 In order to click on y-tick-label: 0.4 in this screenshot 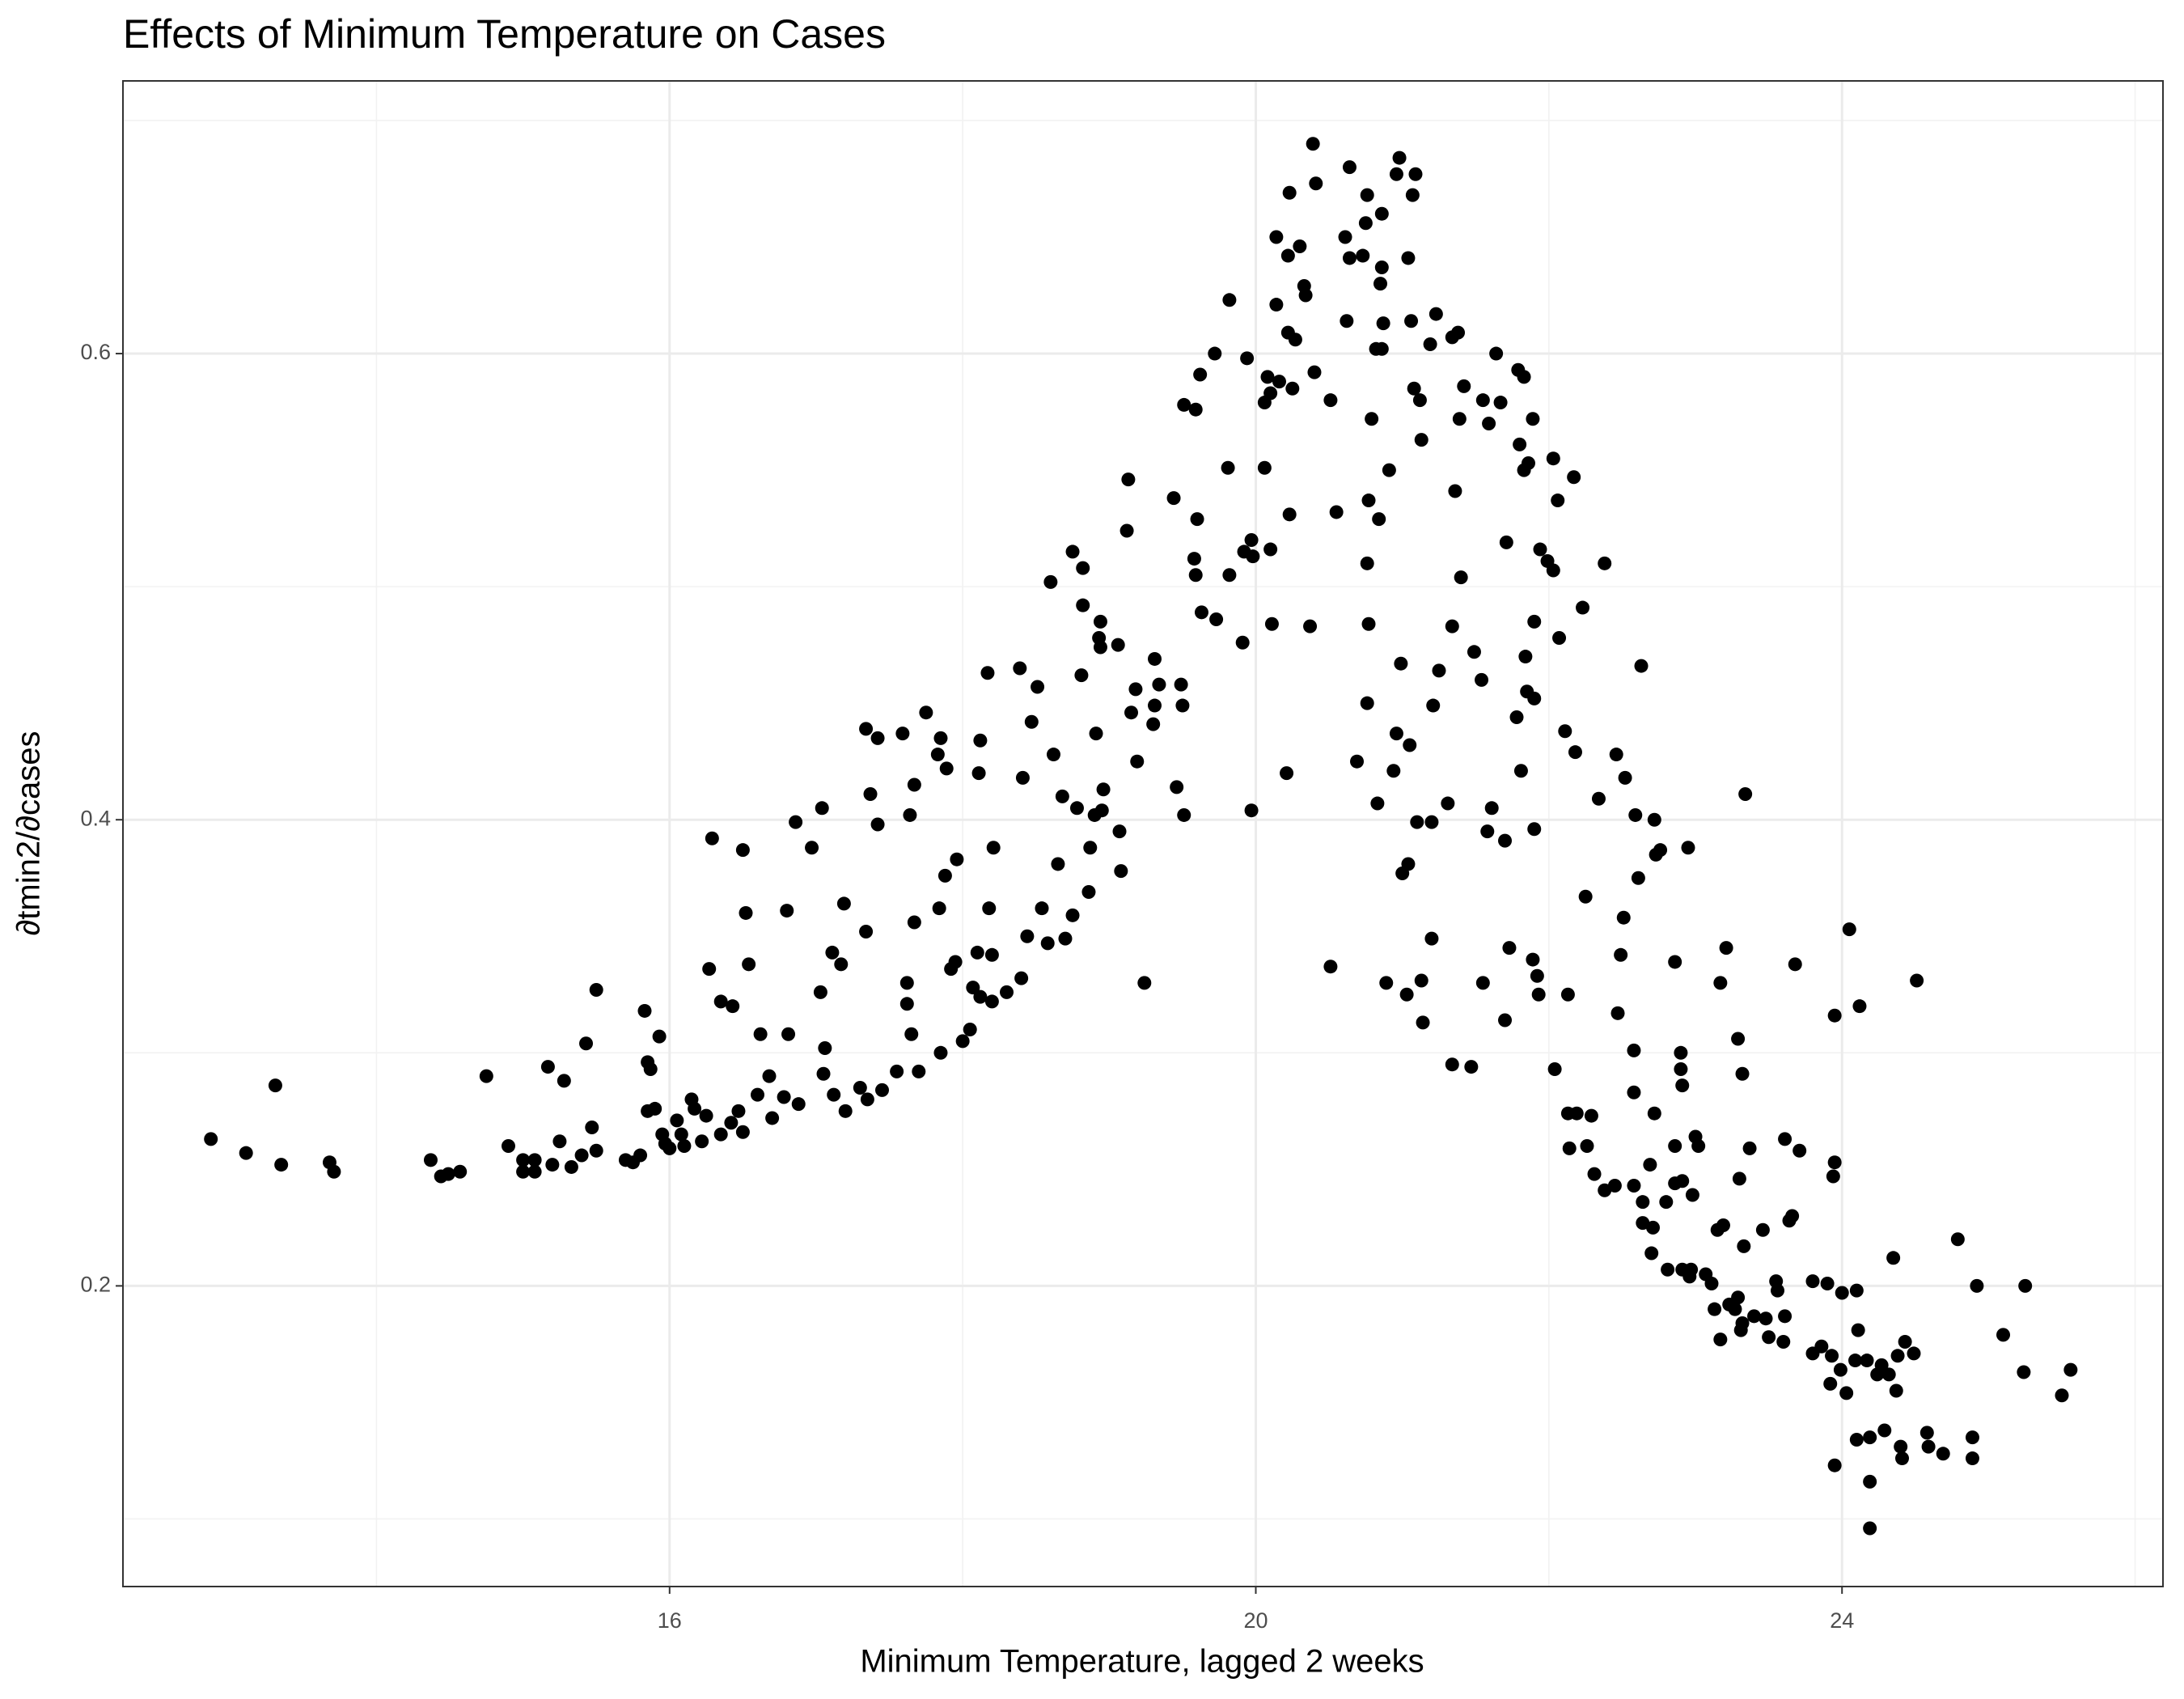, I will do `click(95, 818)`.